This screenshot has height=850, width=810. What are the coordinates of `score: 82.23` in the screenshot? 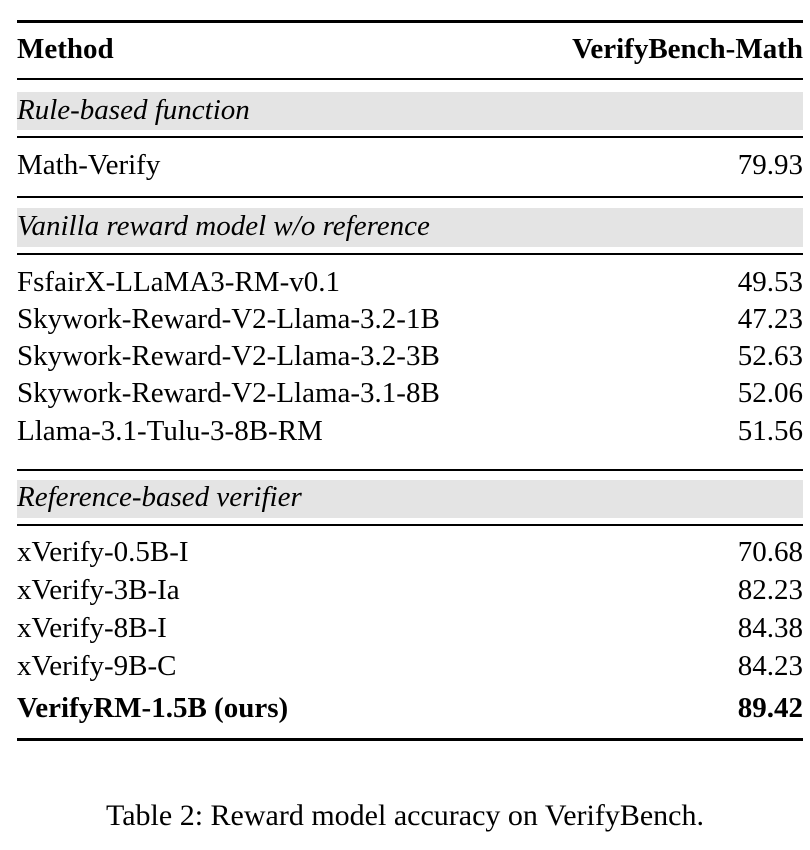 It's located at (770, 590).